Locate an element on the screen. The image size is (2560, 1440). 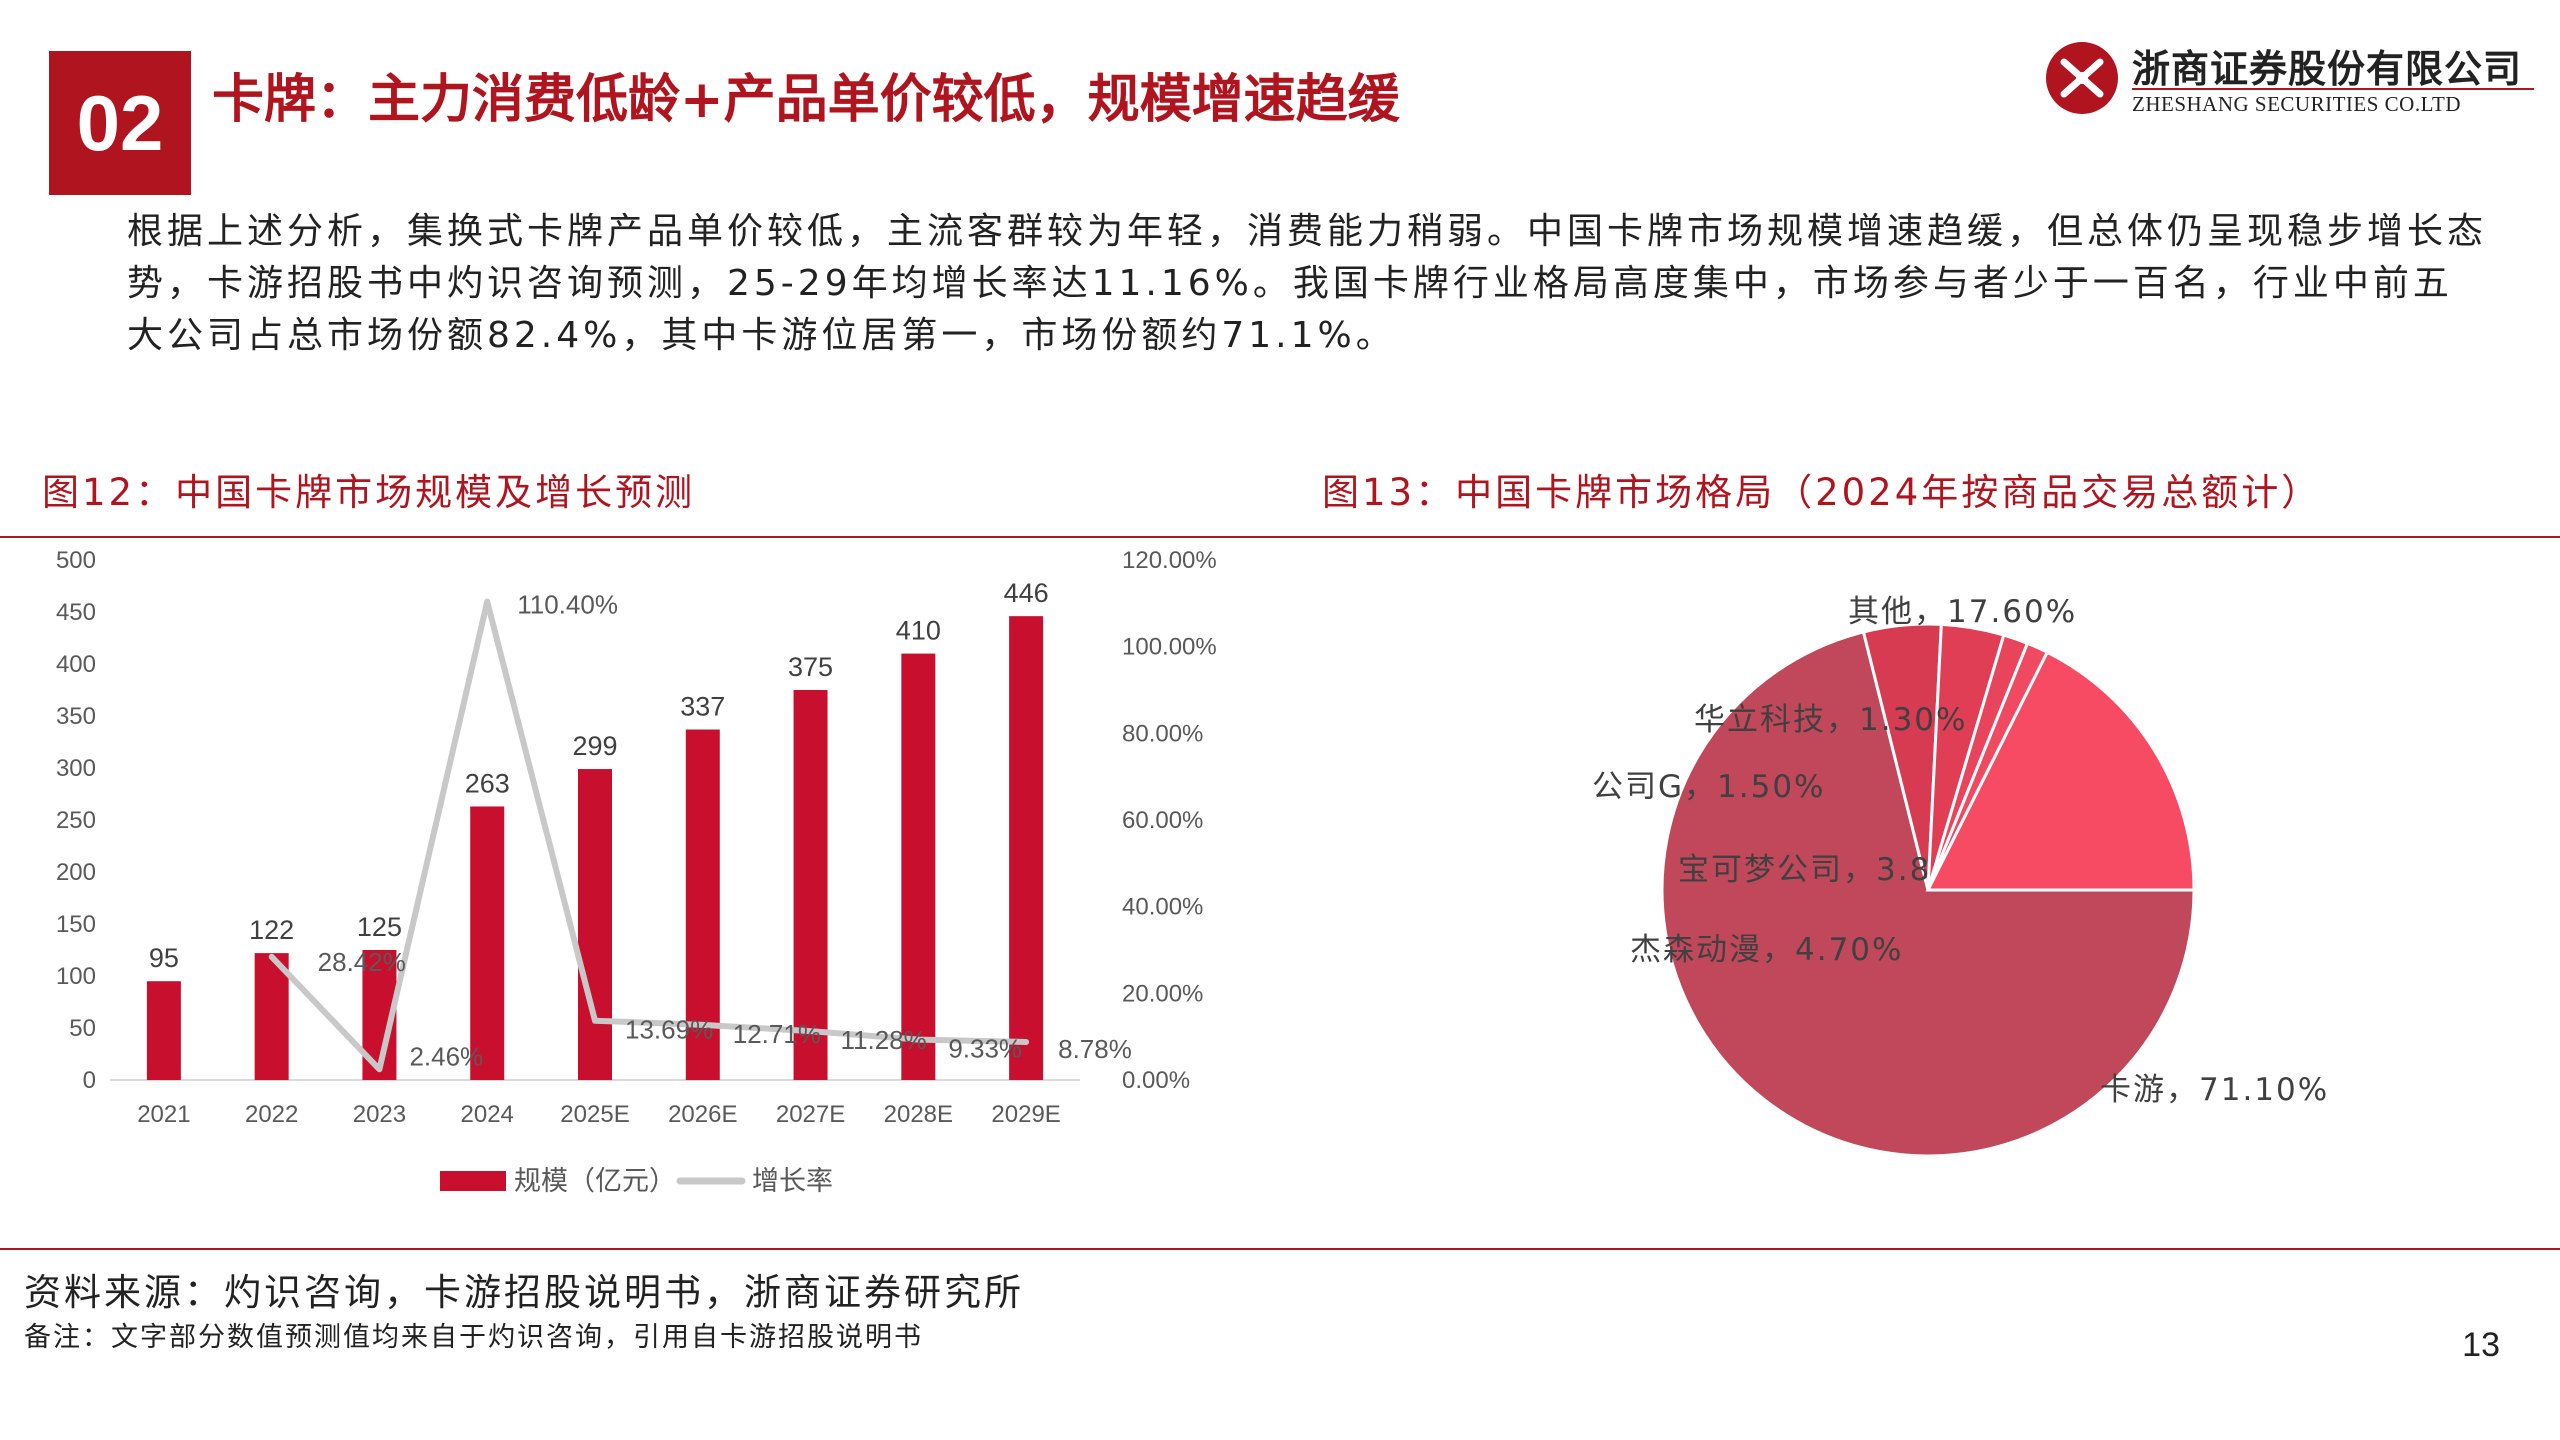
bar-value-label: 337 is located at coordinates (702, 707).